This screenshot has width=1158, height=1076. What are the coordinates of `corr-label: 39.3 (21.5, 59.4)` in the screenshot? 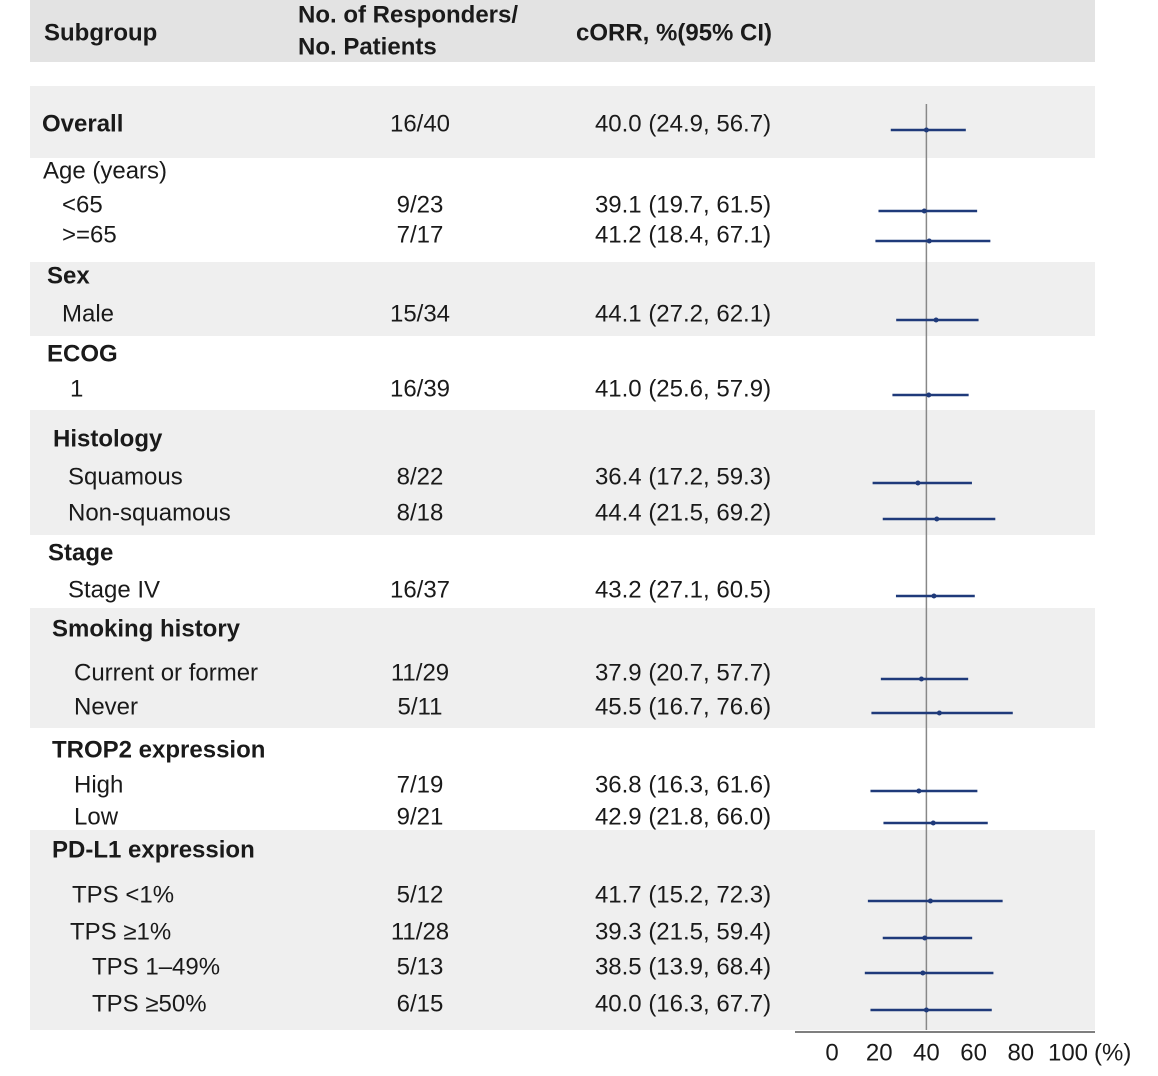 It's located at (683, 931).